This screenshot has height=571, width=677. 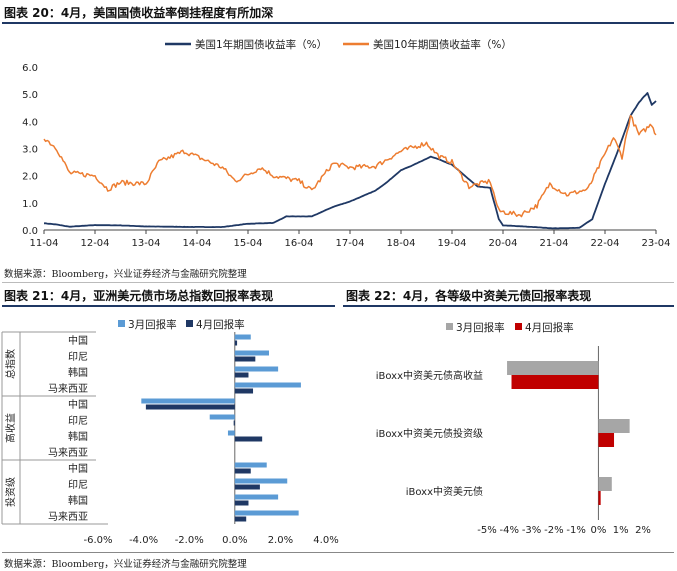 What do you see at coordinates (338, 23) in the screenshot?
I see `fig20-title-rule` at bounding box center [338, 23].